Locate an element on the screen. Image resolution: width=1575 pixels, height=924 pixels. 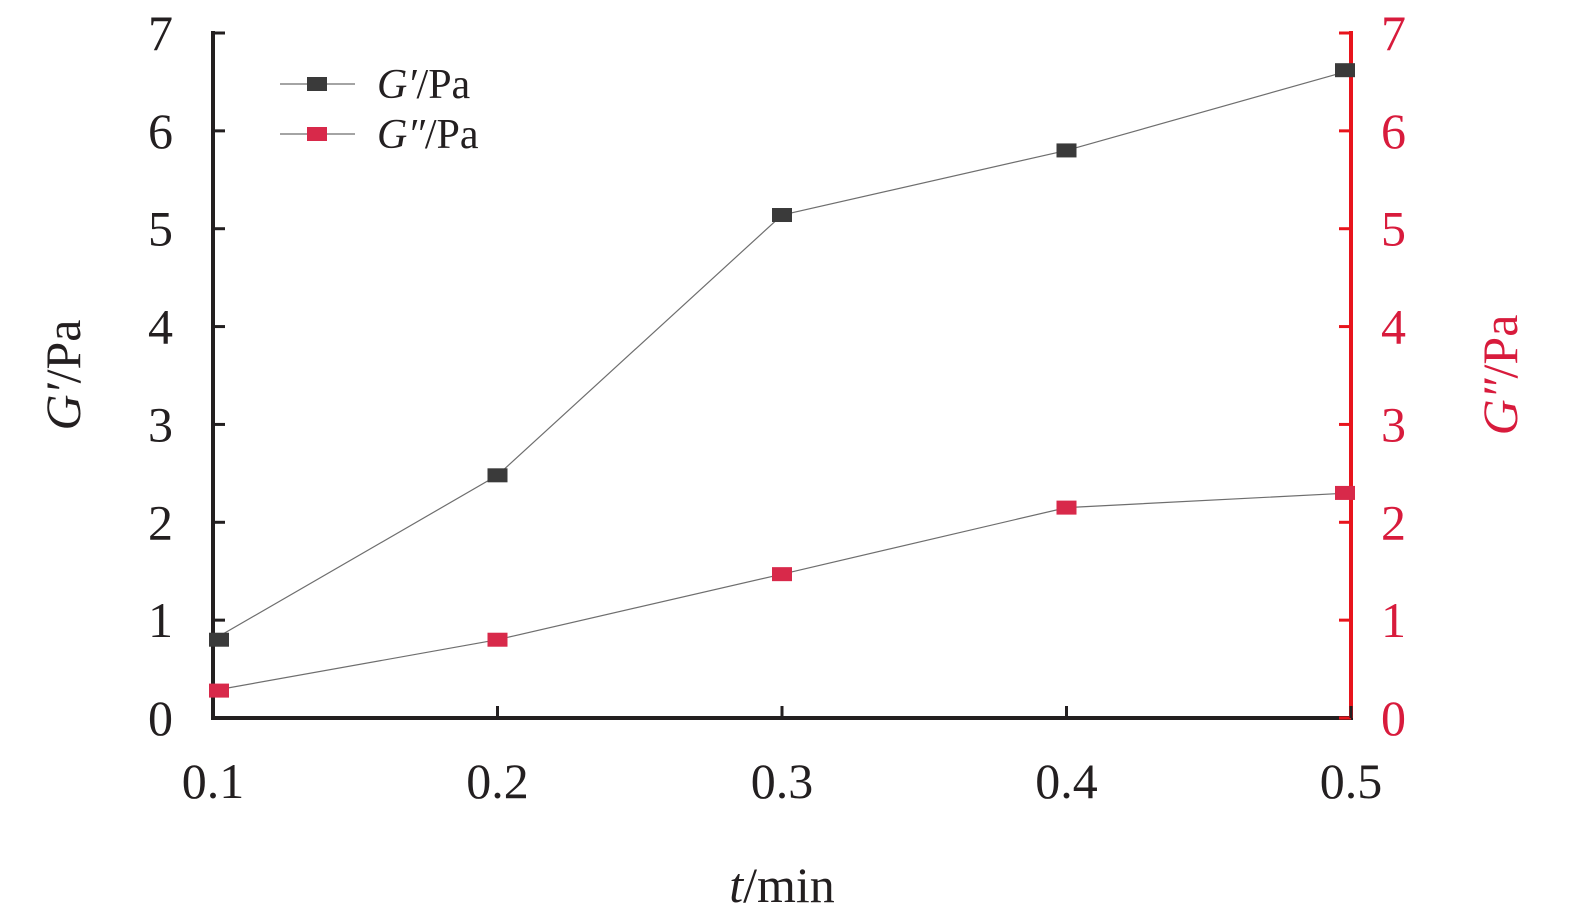
left-y-tick-label: 7 is located at coordinates (160, 33).